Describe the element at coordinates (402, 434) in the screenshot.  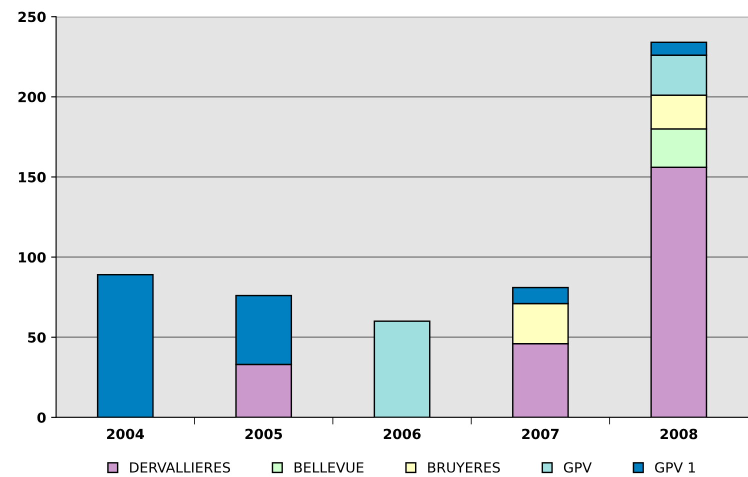
I see `x-tick-label: 2006` at that location.